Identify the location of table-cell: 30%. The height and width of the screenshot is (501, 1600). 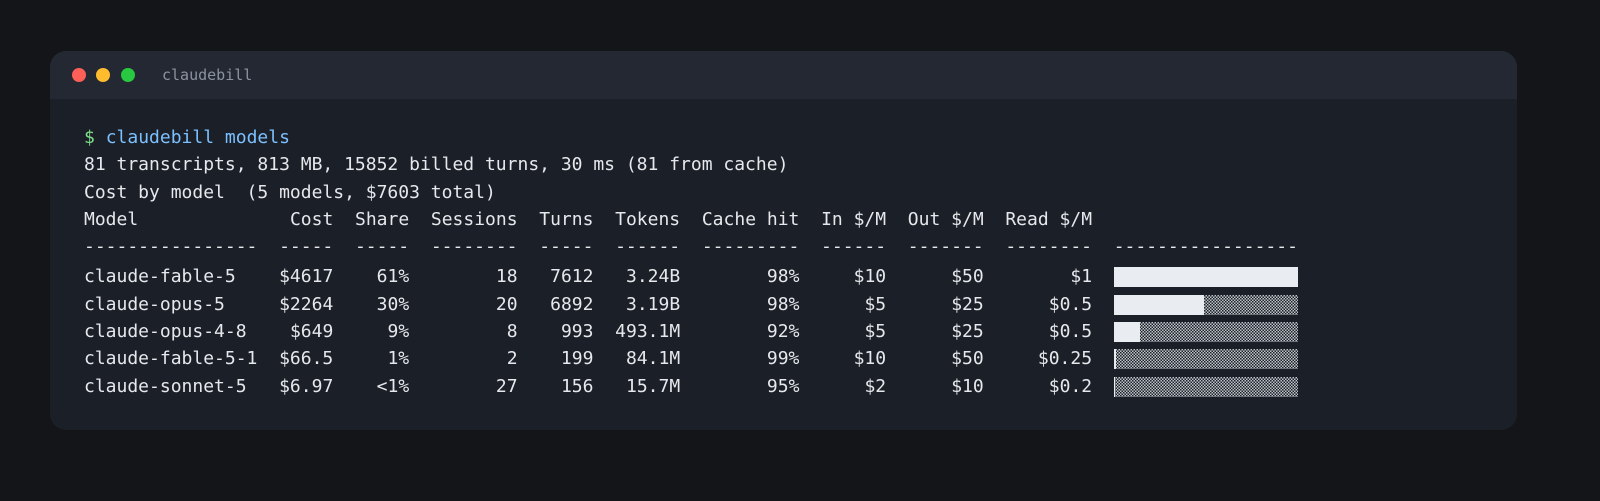
(393, 304).